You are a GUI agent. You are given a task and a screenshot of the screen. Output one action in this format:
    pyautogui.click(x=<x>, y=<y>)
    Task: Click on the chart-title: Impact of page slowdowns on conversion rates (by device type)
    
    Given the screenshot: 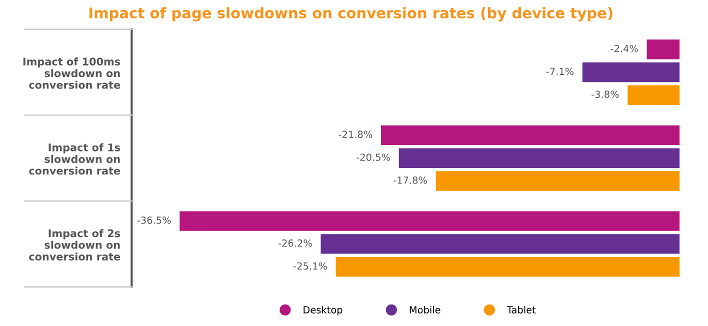 What is the action you would take?
    pyautogui.click(x=350, y=14)
    